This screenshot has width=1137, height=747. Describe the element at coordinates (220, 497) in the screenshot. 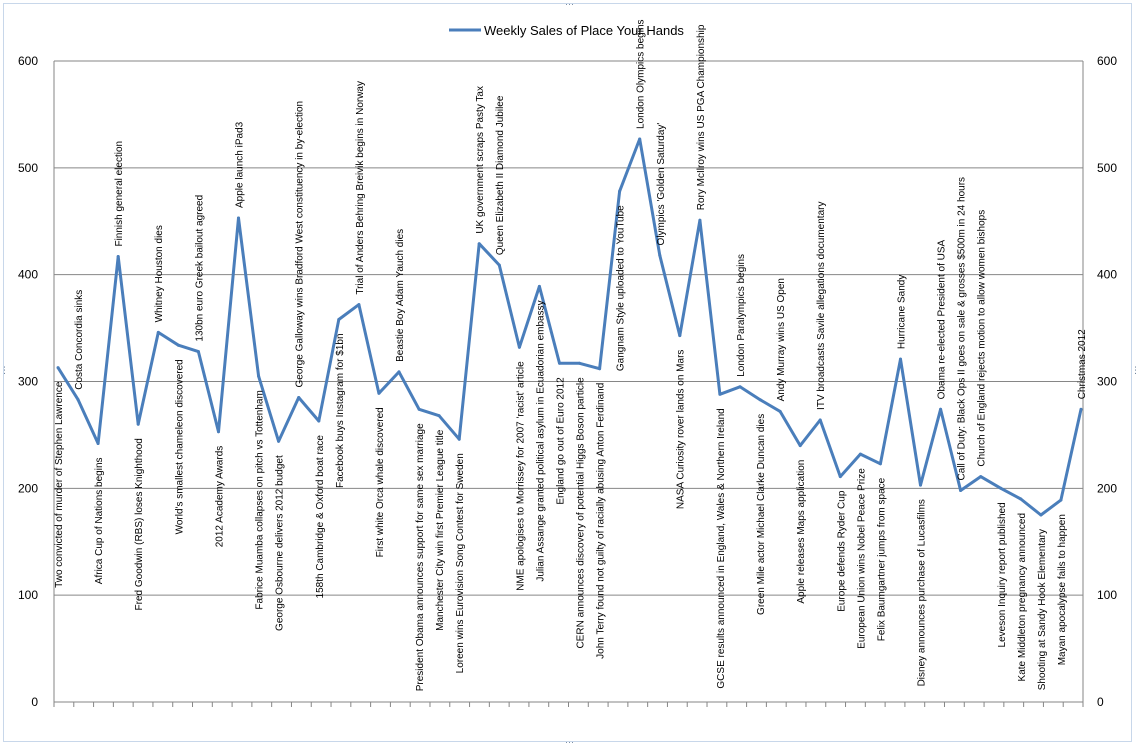

I see `event-annotation: 2012 Academy Awards` at that location.